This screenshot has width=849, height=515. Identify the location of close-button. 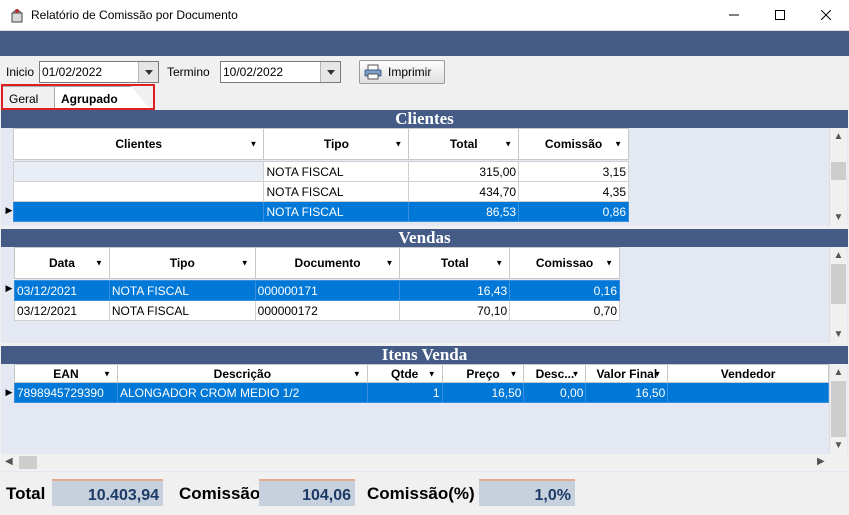
(826, 15).